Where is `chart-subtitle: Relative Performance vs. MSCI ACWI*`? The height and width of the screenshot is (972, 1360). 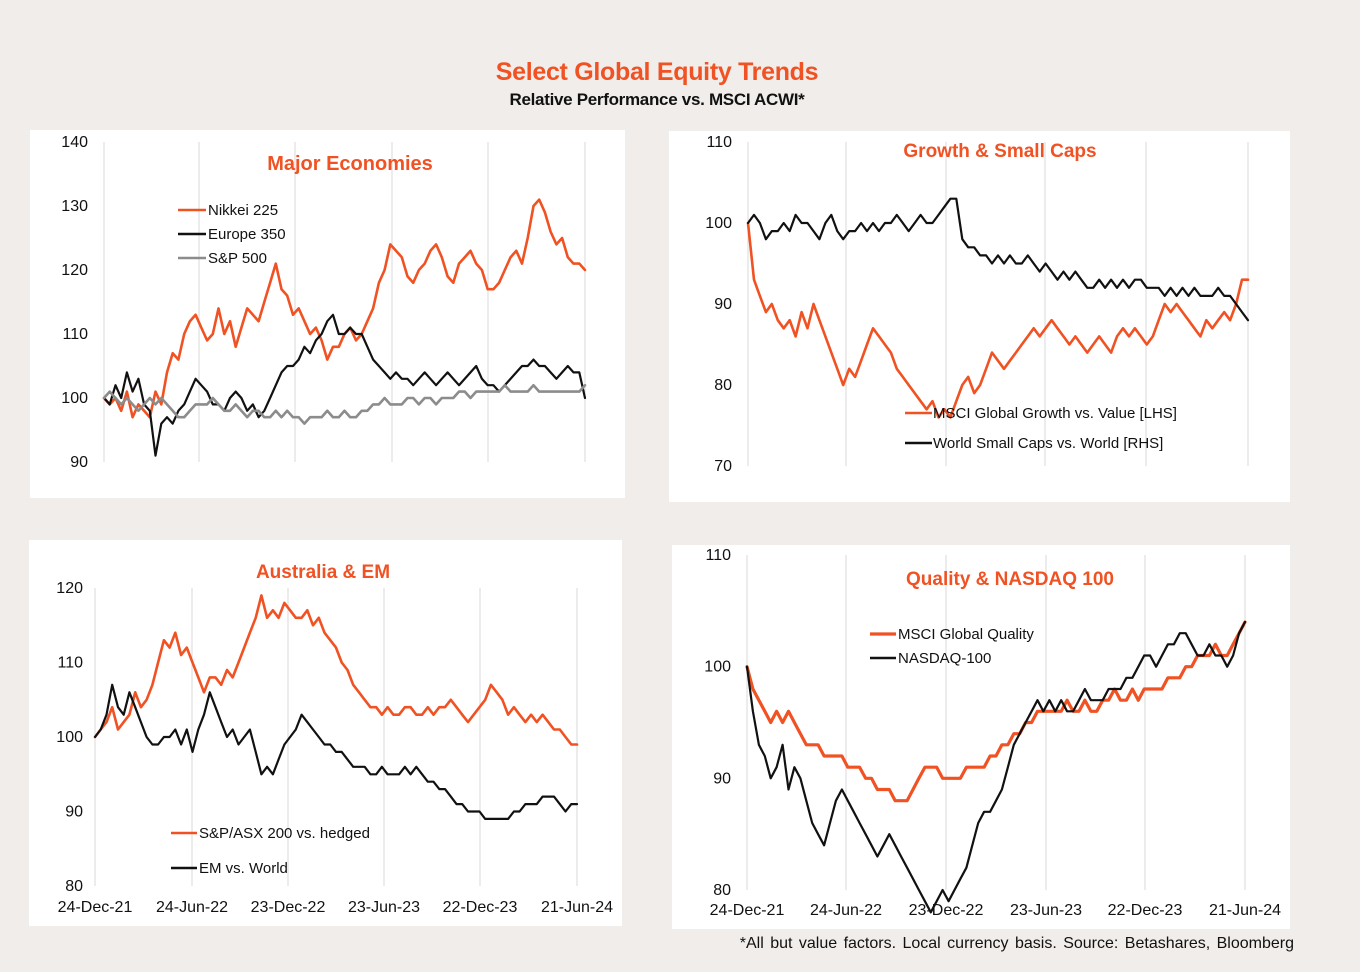
chart-subtitle: Relative Performance vs. MSCI ACWI* is located at coordinates (657, 99).